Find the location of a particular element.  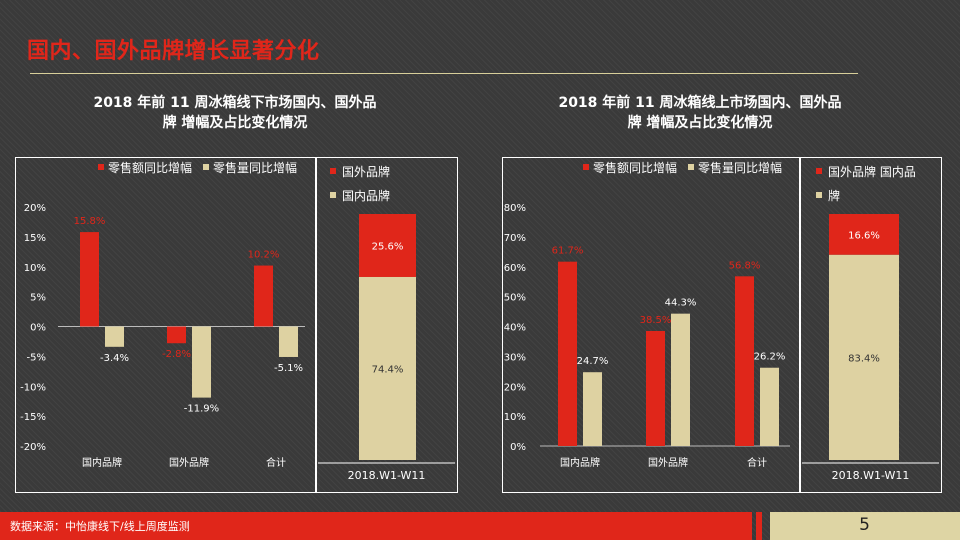

left-share-panel is located at coordinates (387, 325).